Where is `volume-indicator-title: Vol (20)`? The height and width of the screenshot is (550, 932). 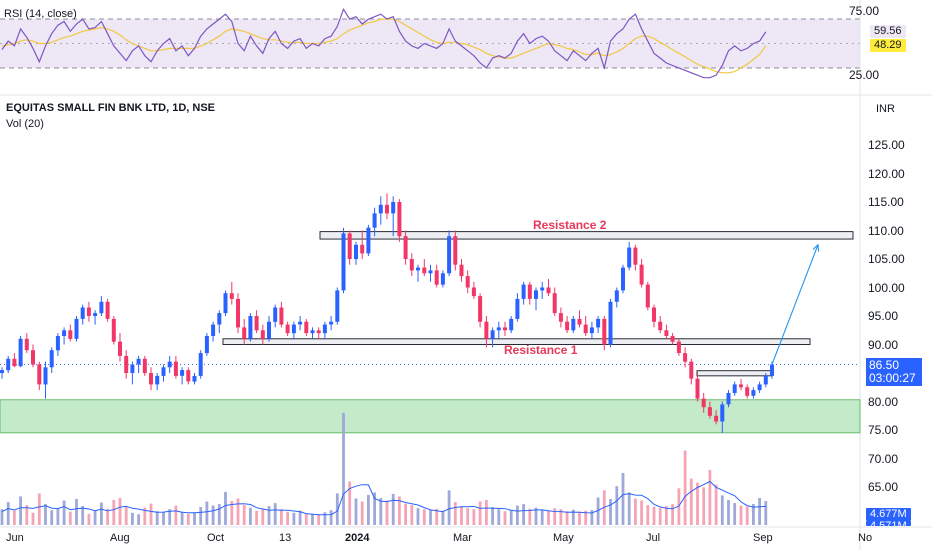
volume-indicator-title: Vol (20) is located at coordinates (25, 124).